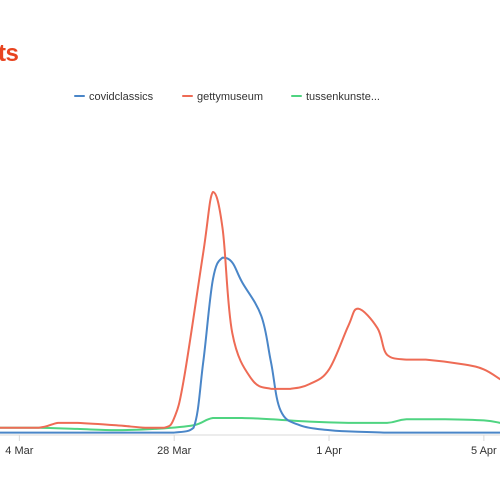 This screenshot has width=500, height=500. What do you see at coordinates (329, 451) in the screenshot?
I see `x-tick-label: 1 Apr` at bounding box center [329, 451].